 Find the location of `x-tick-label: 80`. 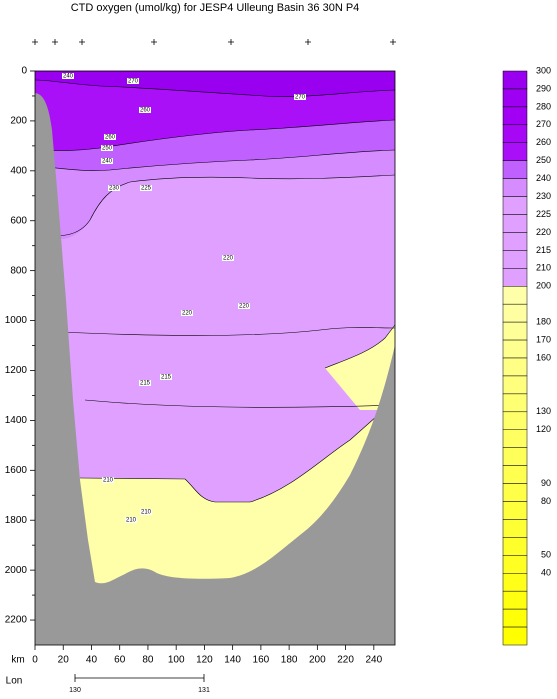

x-tick-label: 80 is located at coordinates (148, 660).